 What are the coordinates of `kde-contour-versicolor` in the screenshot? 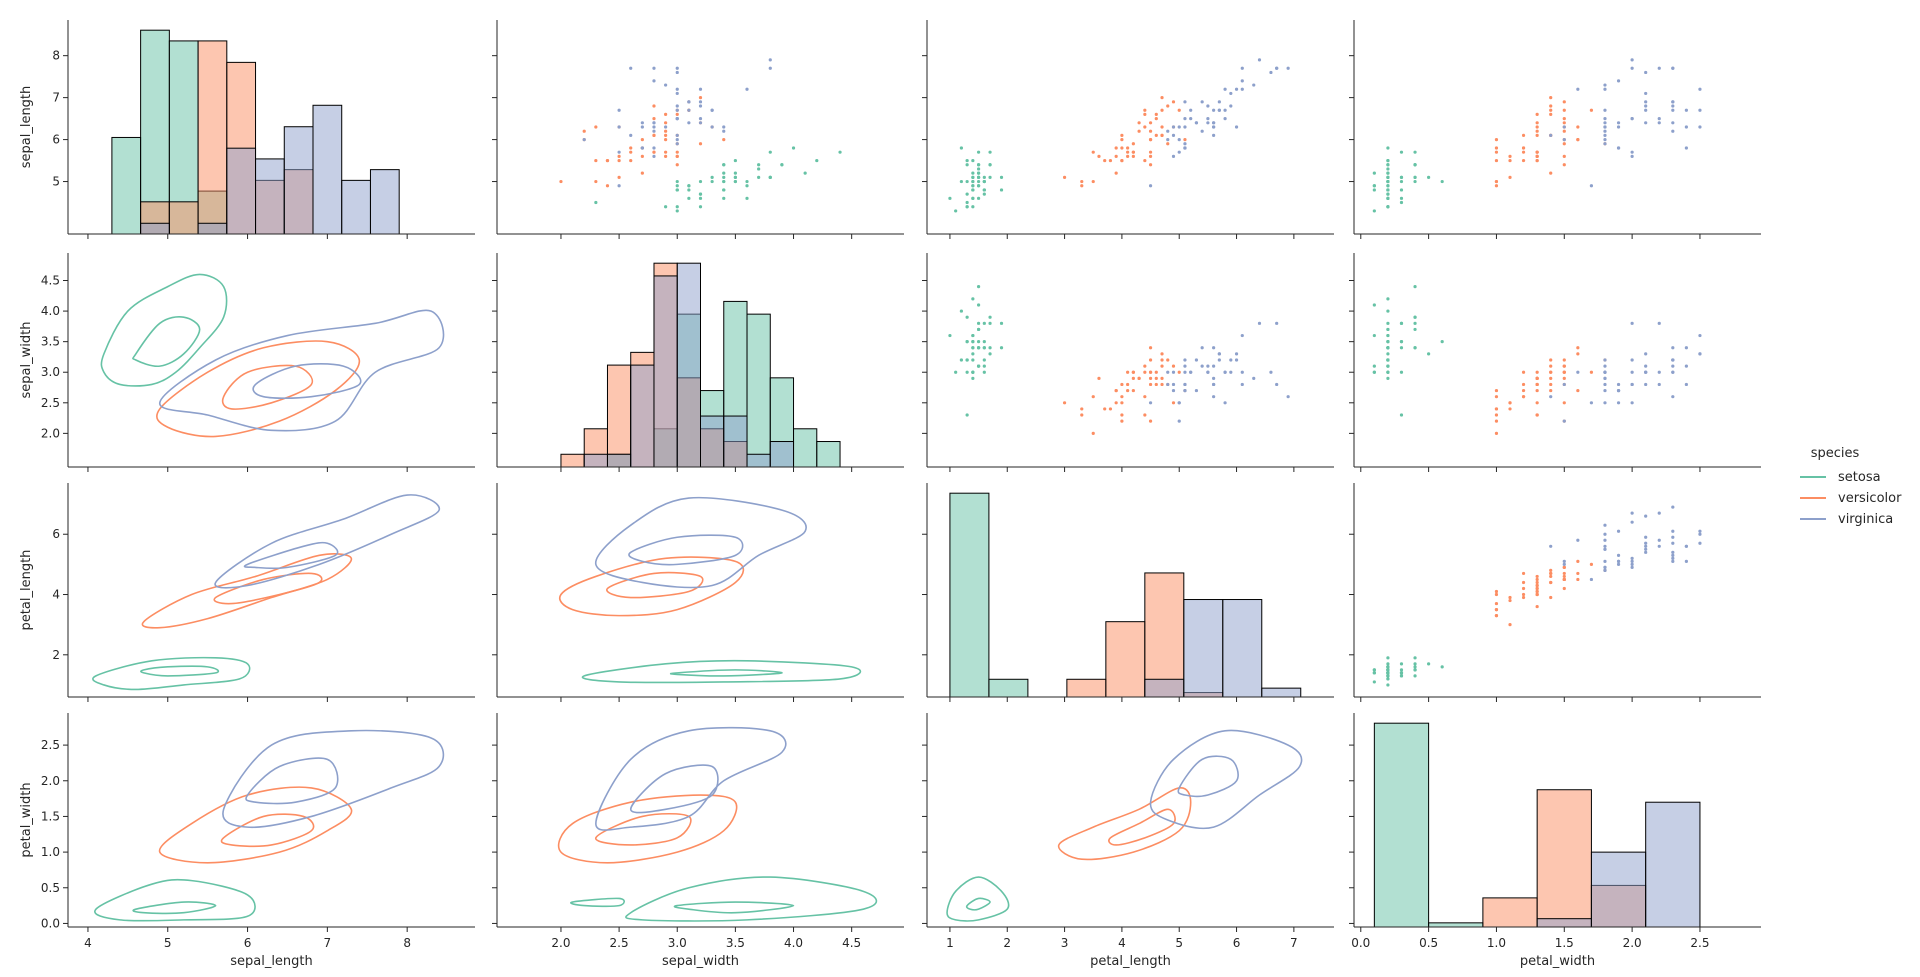 It's located at (655, 585).